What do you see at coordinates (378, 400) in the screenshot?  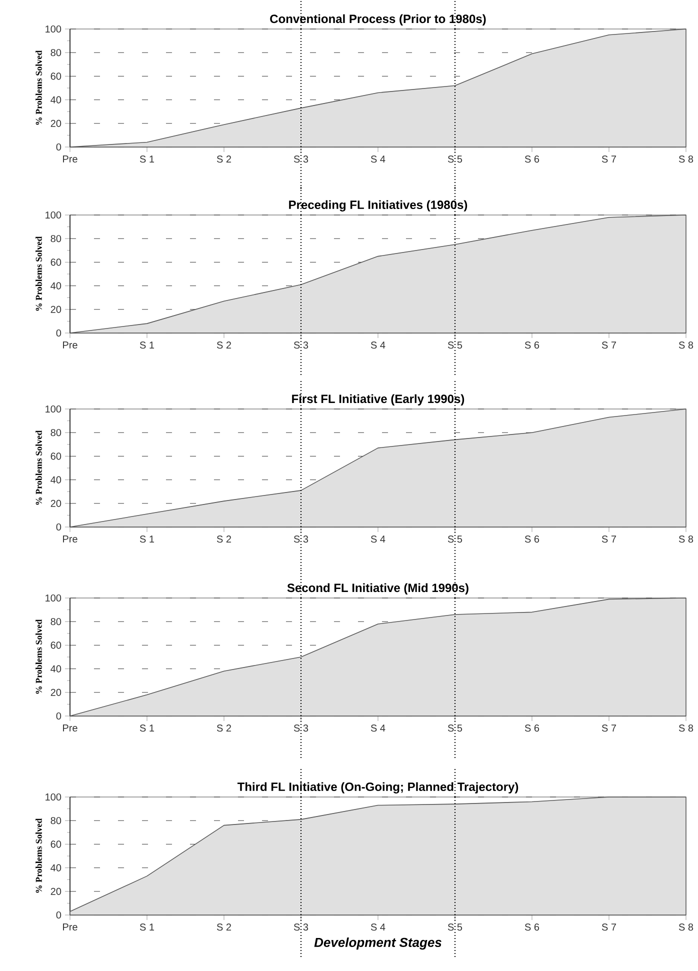 I see `chart-title: First FL Initiative (Early 1990s)` at bounding box center [378, 400].